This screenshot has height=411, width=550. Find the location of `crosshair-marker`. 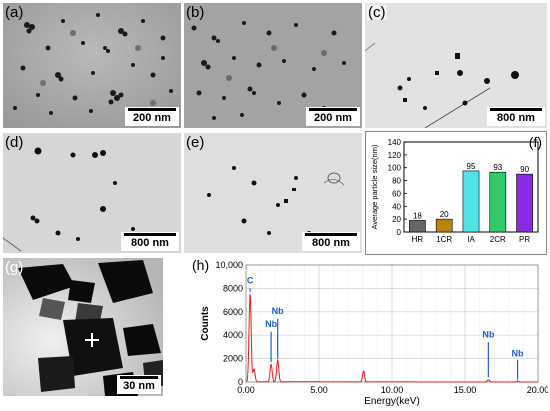

crosshair-marker is located at coordinates (92, 340).